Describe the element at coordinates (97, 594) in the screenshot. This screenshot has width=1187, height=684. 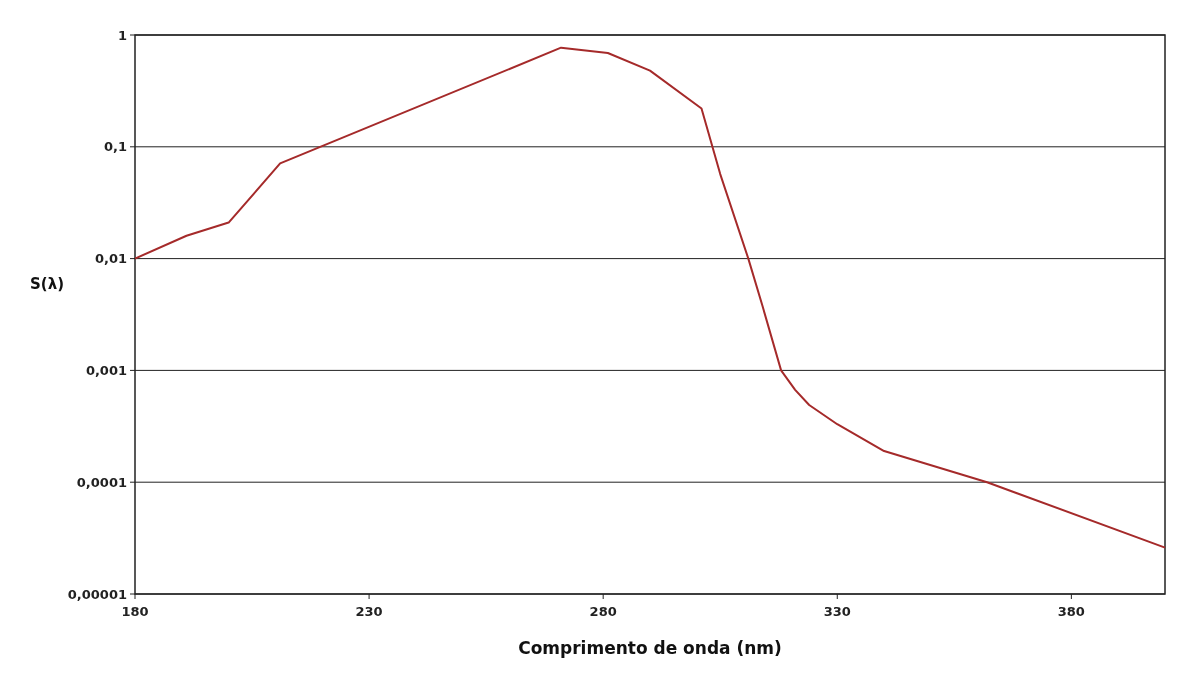
I see `y-tick-label: 0,00001` at that location.